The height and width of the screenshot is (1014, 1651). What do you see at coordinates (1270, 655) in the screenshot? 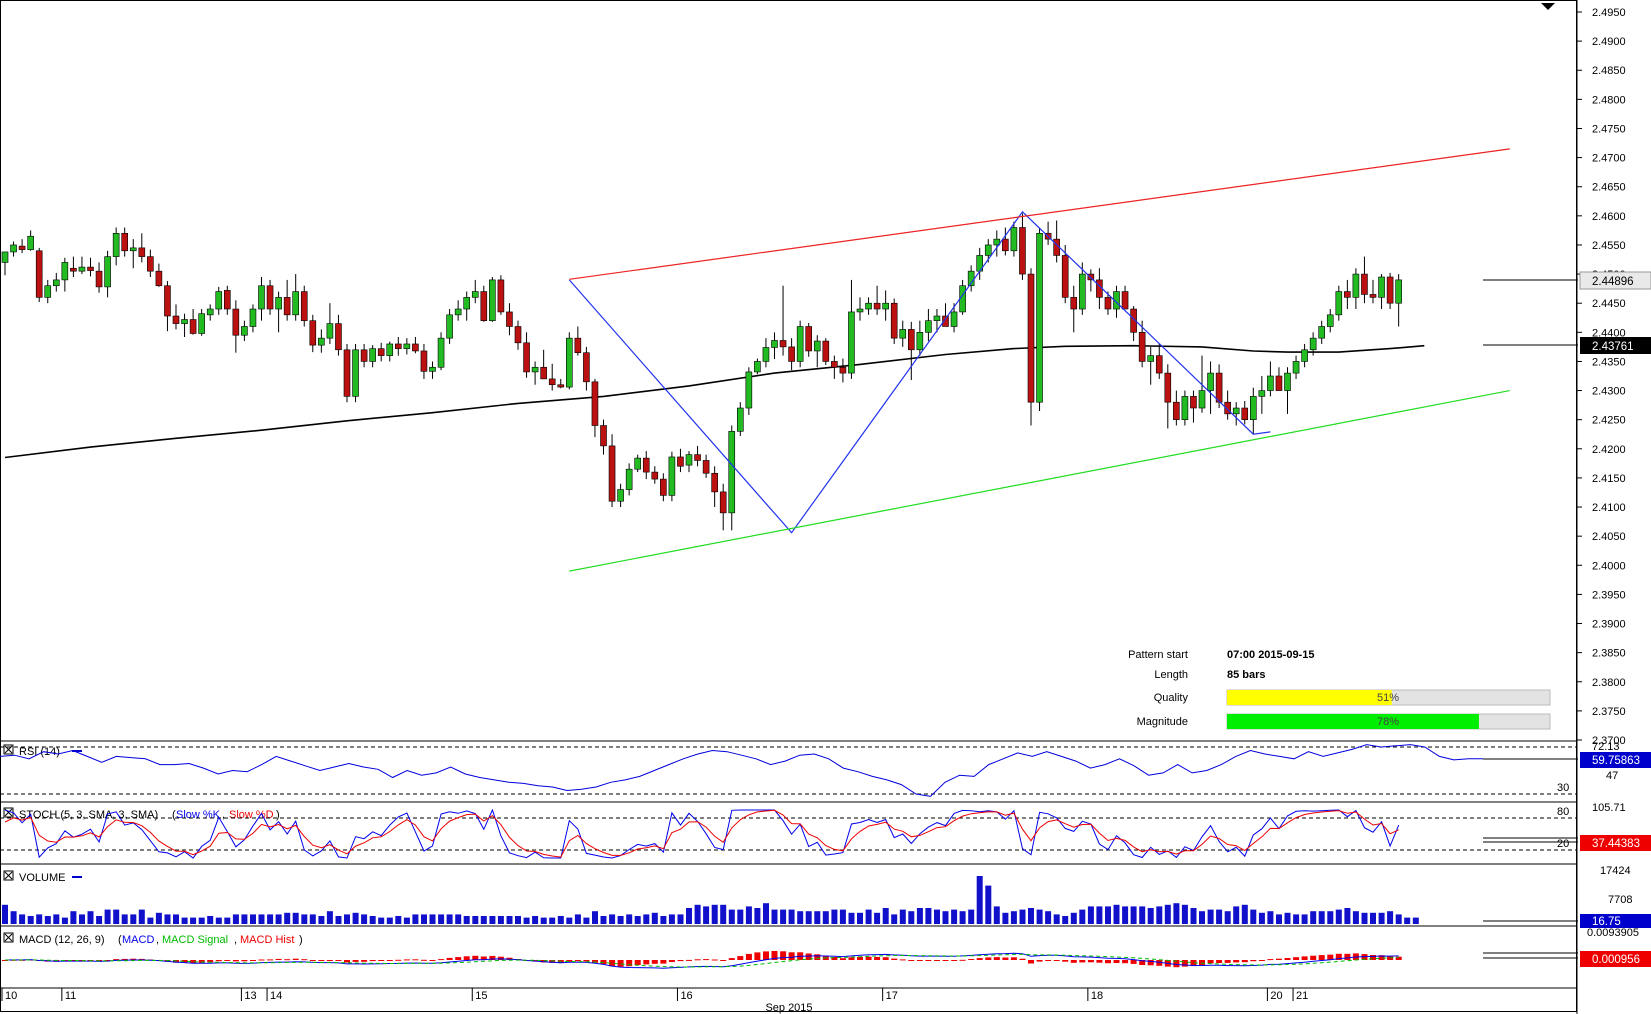
I see `pattern-start-value: 07:00 2015-09-15` at bounding box center [1270, 655].